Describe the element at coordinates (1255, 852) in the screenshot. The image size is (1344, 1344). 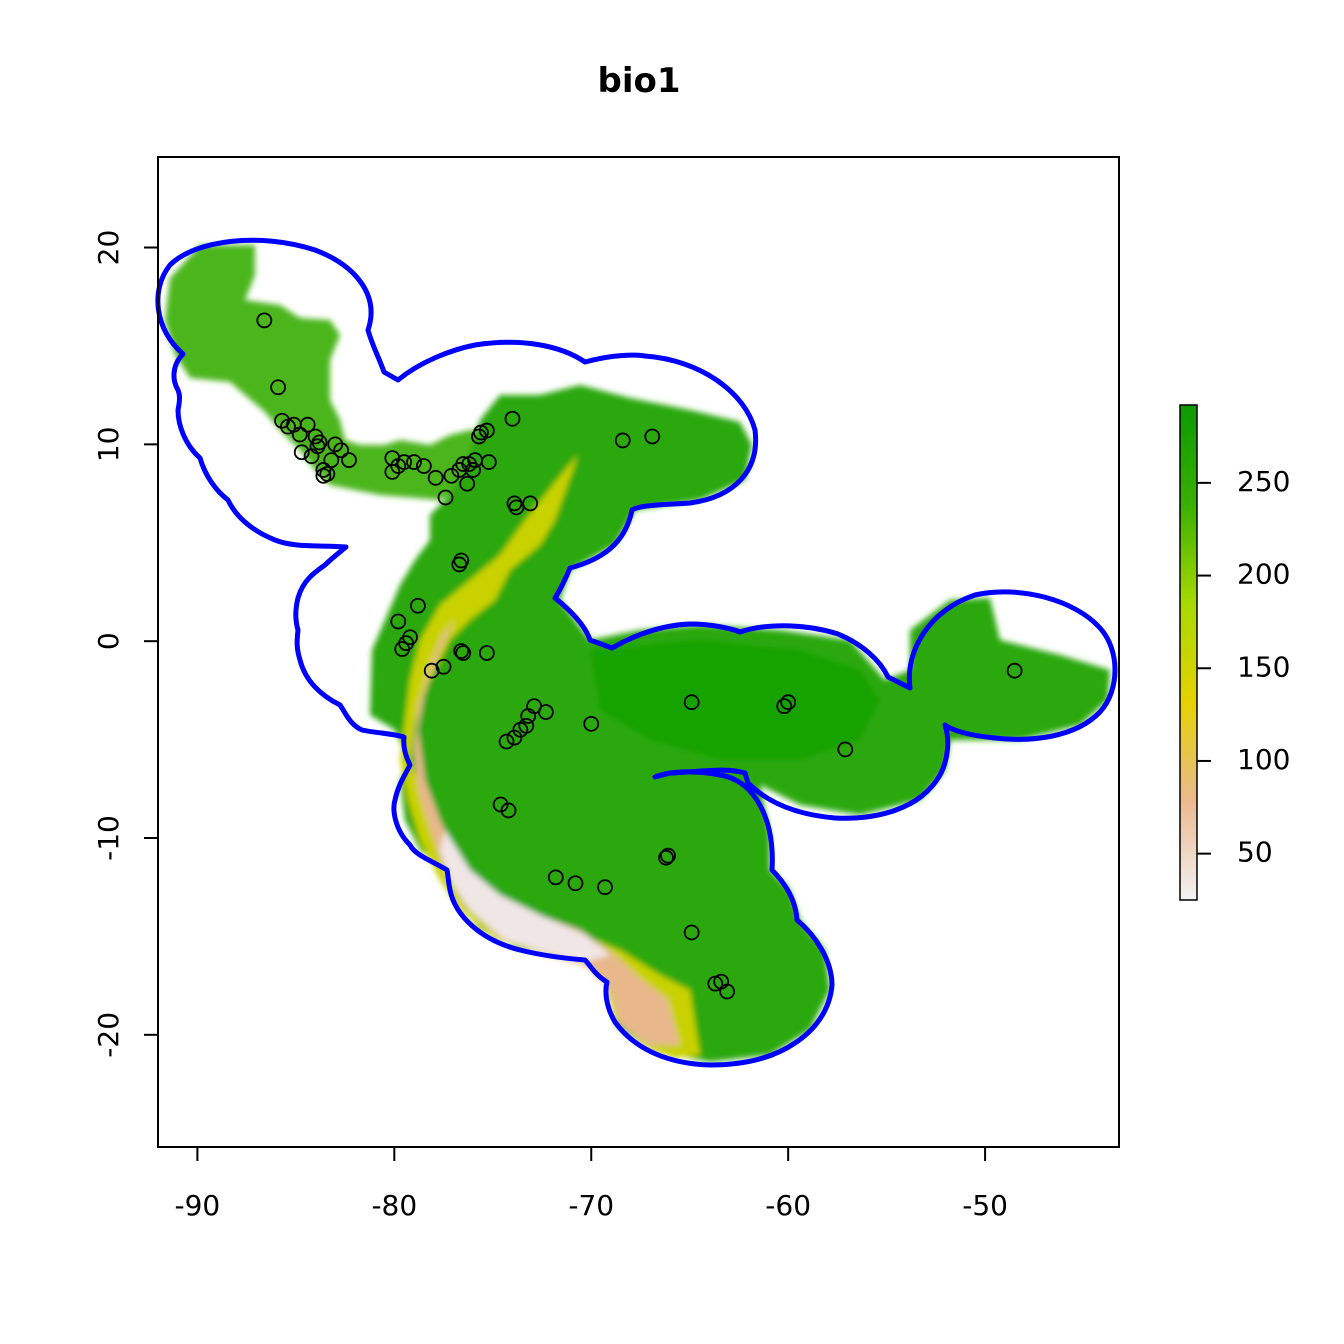
I see `legend-tick-label: 50` at that location.